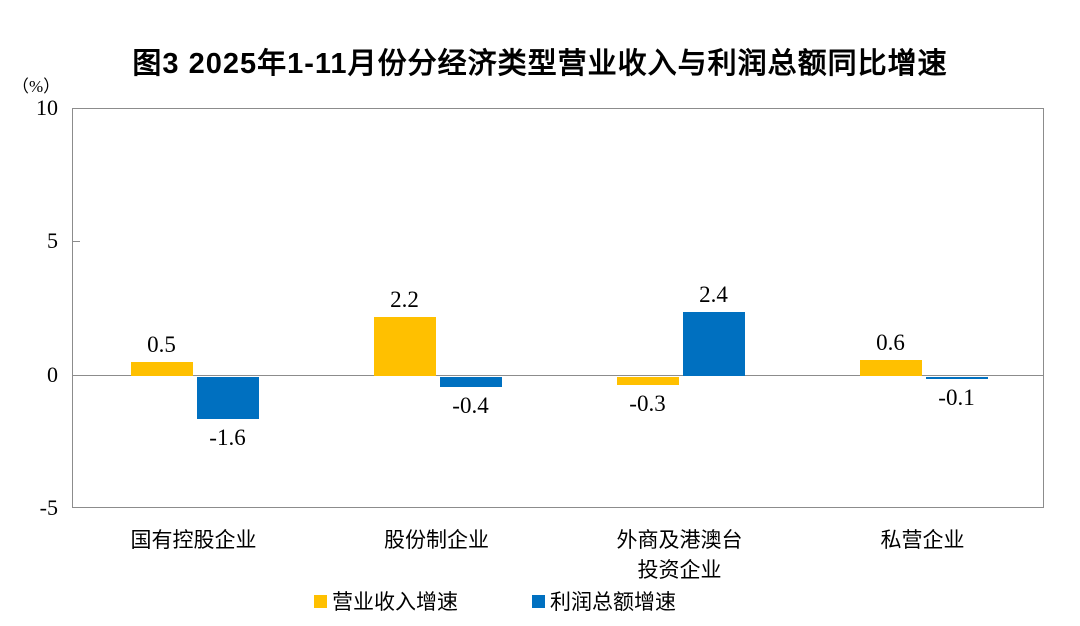  What do you see at coordinates (52, 241) in the screenshot?
I see `y-tick-label: 5` at bounding box center [52, 241].